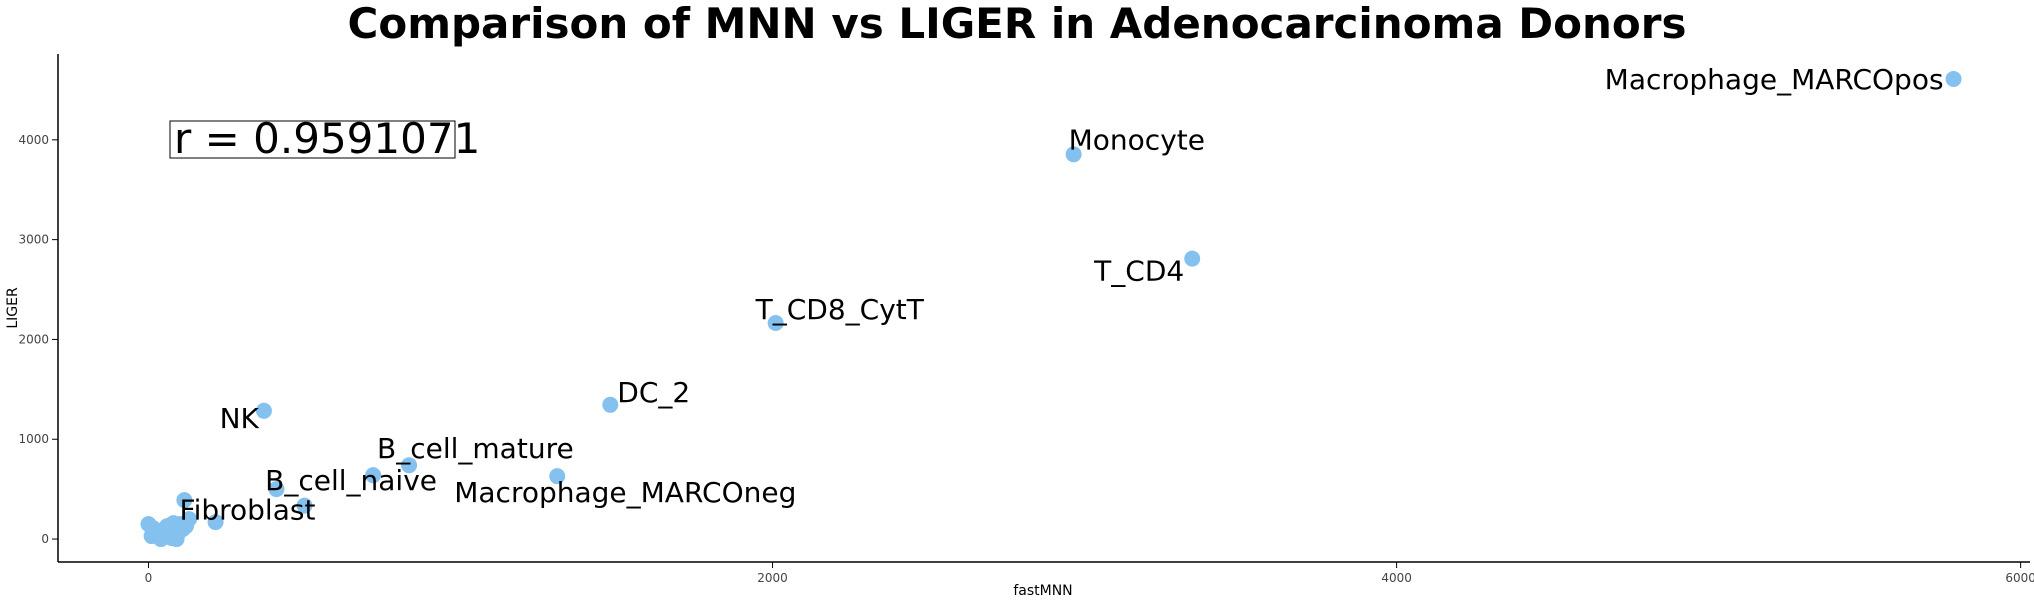  I want to click on y-tick-label: 4000, so click(33, 140).